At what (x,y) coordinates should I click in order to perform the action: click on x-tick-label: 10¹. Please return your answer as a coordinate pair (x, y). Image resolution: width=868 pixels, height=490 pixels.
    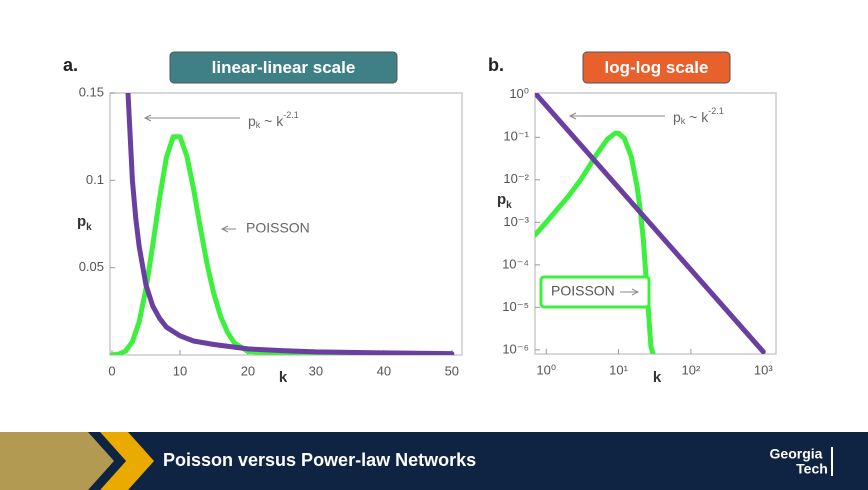
    Looking at the image, I should click on (618, 369).